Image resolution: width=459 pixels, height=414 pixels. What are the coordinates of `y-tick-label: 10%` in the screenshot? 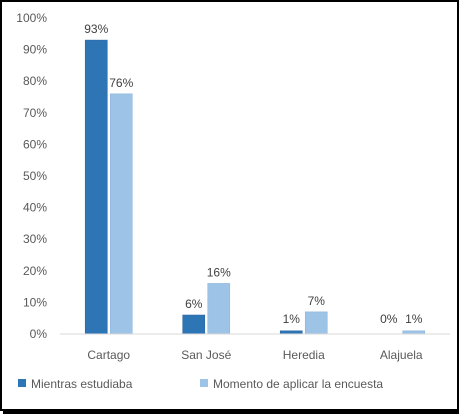 It's located at (35, 302).